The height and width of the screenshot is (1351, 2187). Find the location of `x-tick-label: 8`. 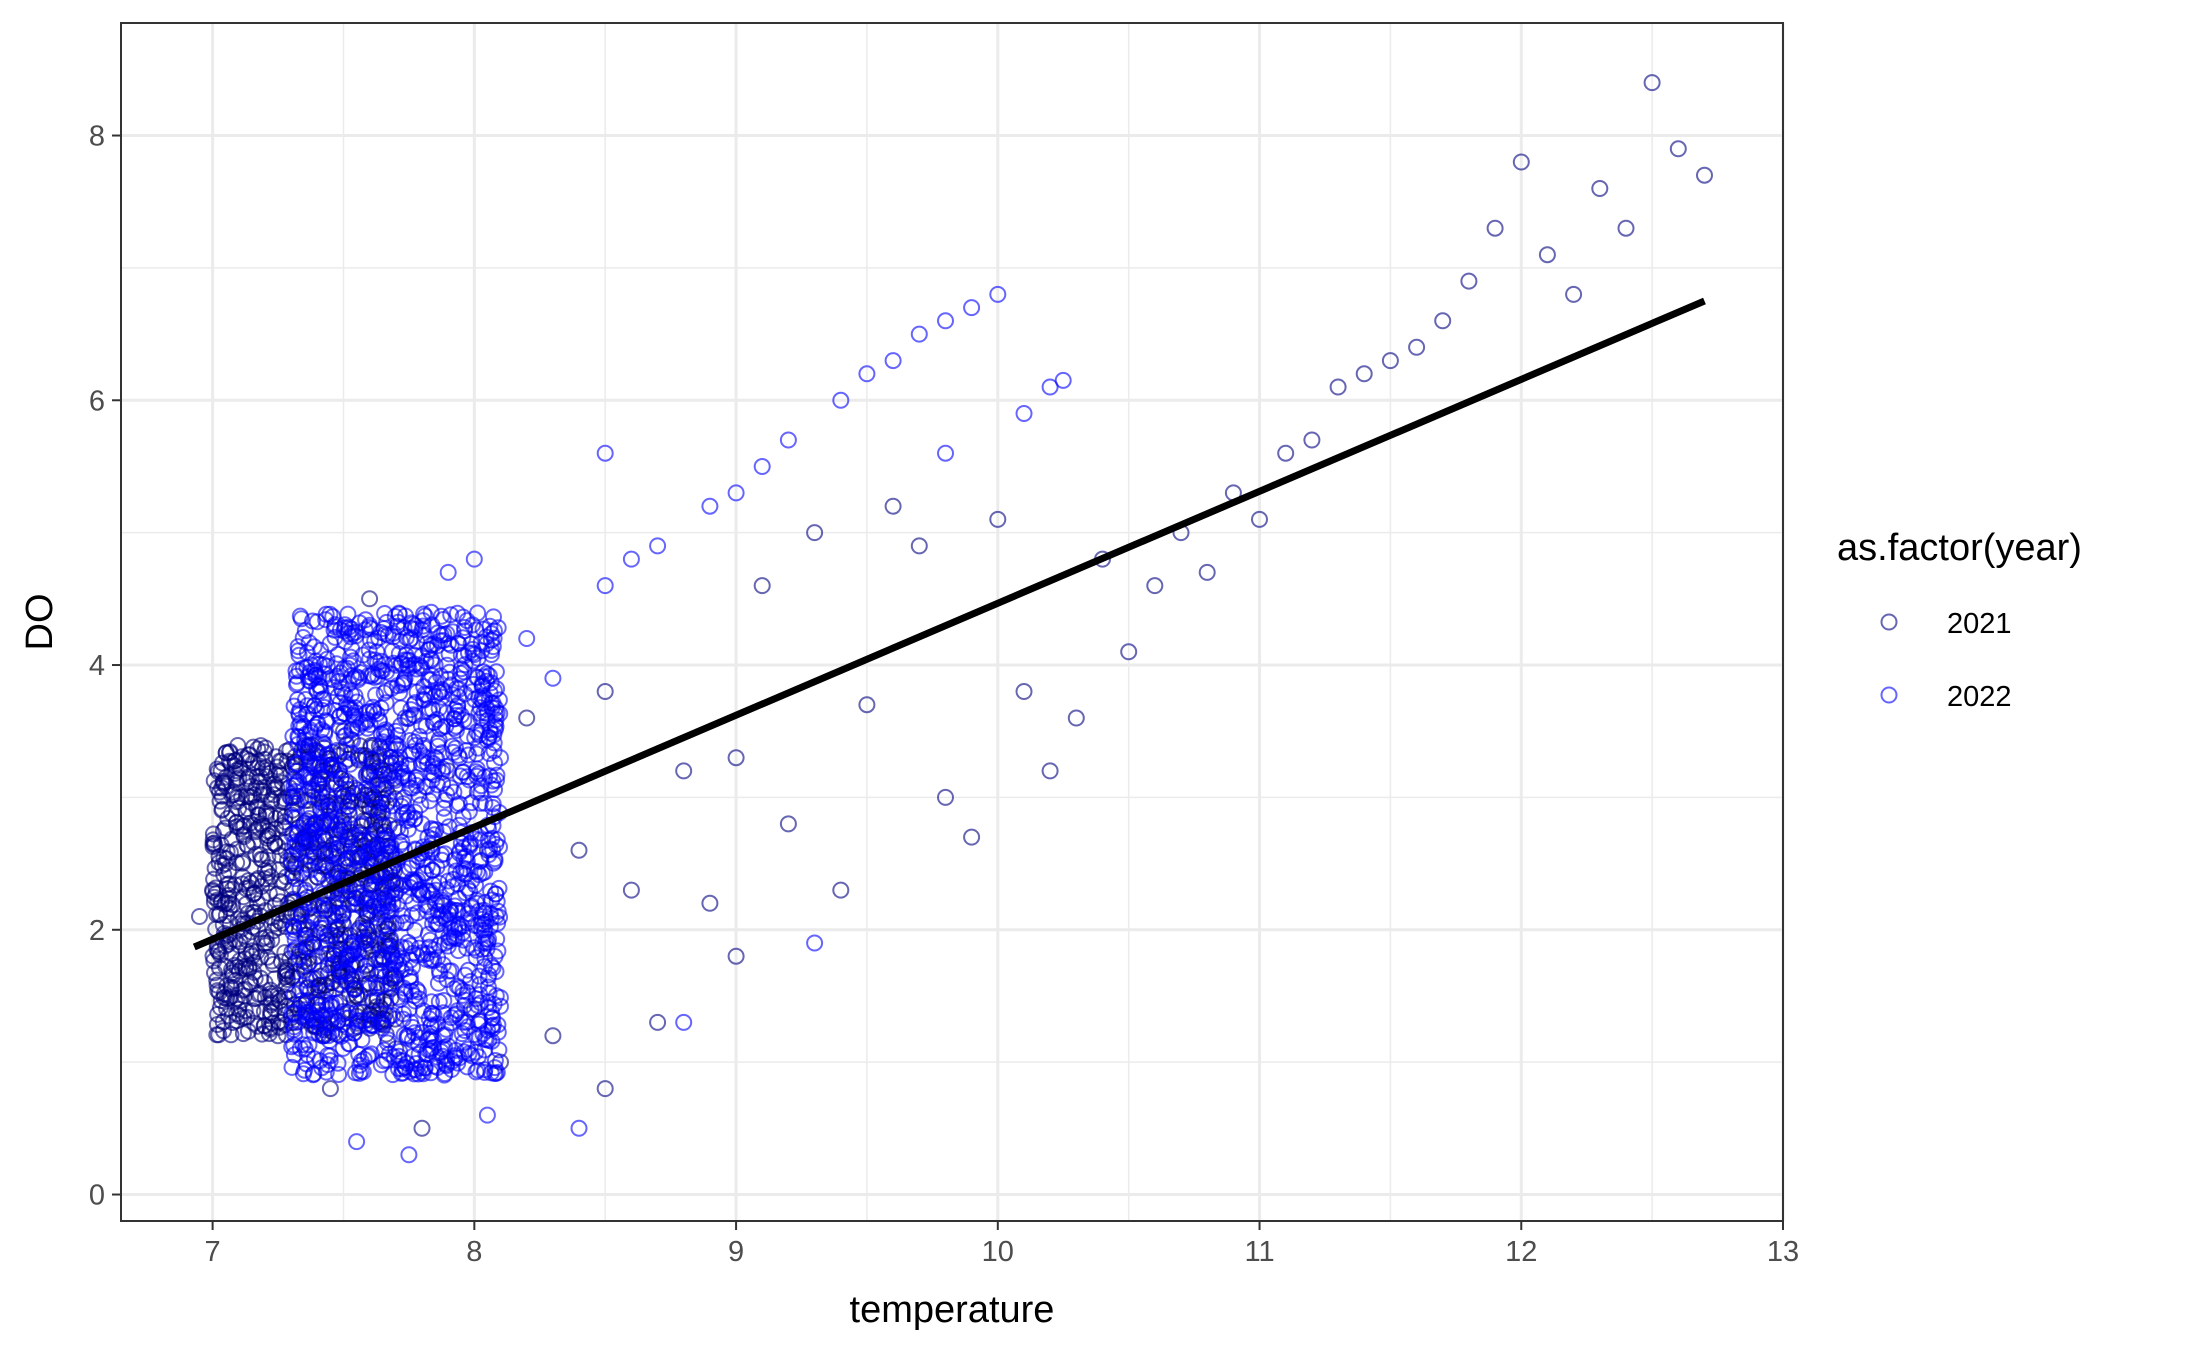

x-tick-label: 8 is located at coordinates (474, 1252).